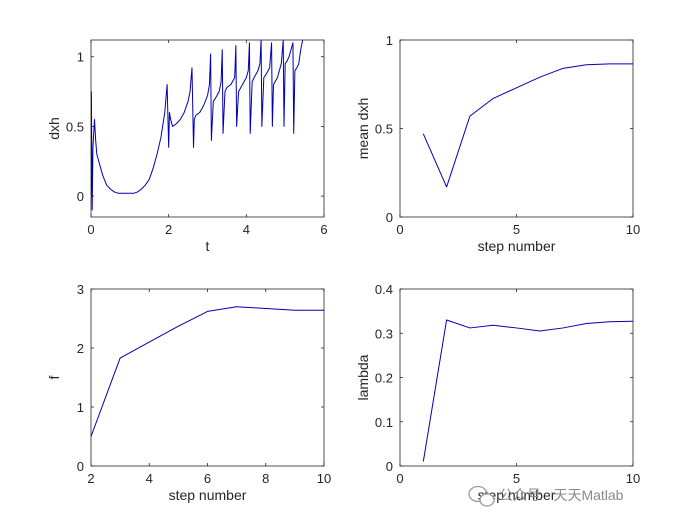 The image size is (700, 525). I want to click on y-axis-label: dxh, so click(54, 128).